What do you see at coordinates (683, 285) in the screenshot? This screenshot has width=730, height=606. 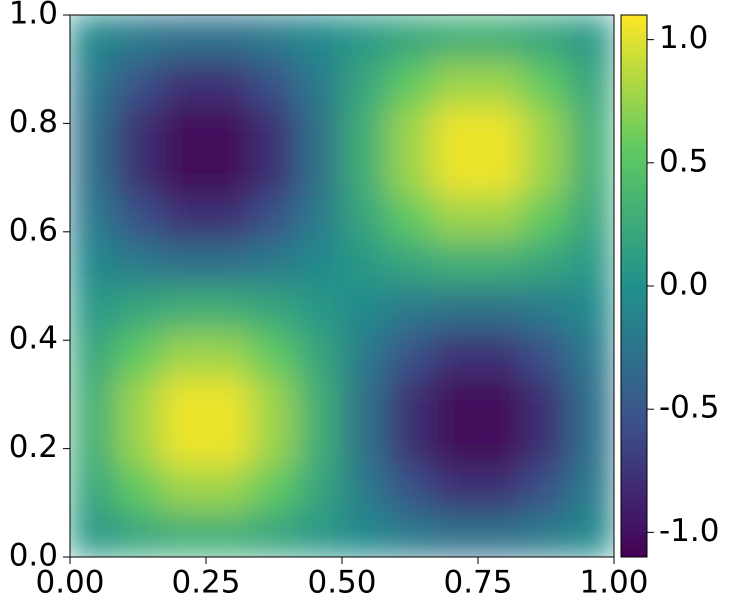 I see `colorbar-tick-label: 0.0` at bounding box center [683, 285].